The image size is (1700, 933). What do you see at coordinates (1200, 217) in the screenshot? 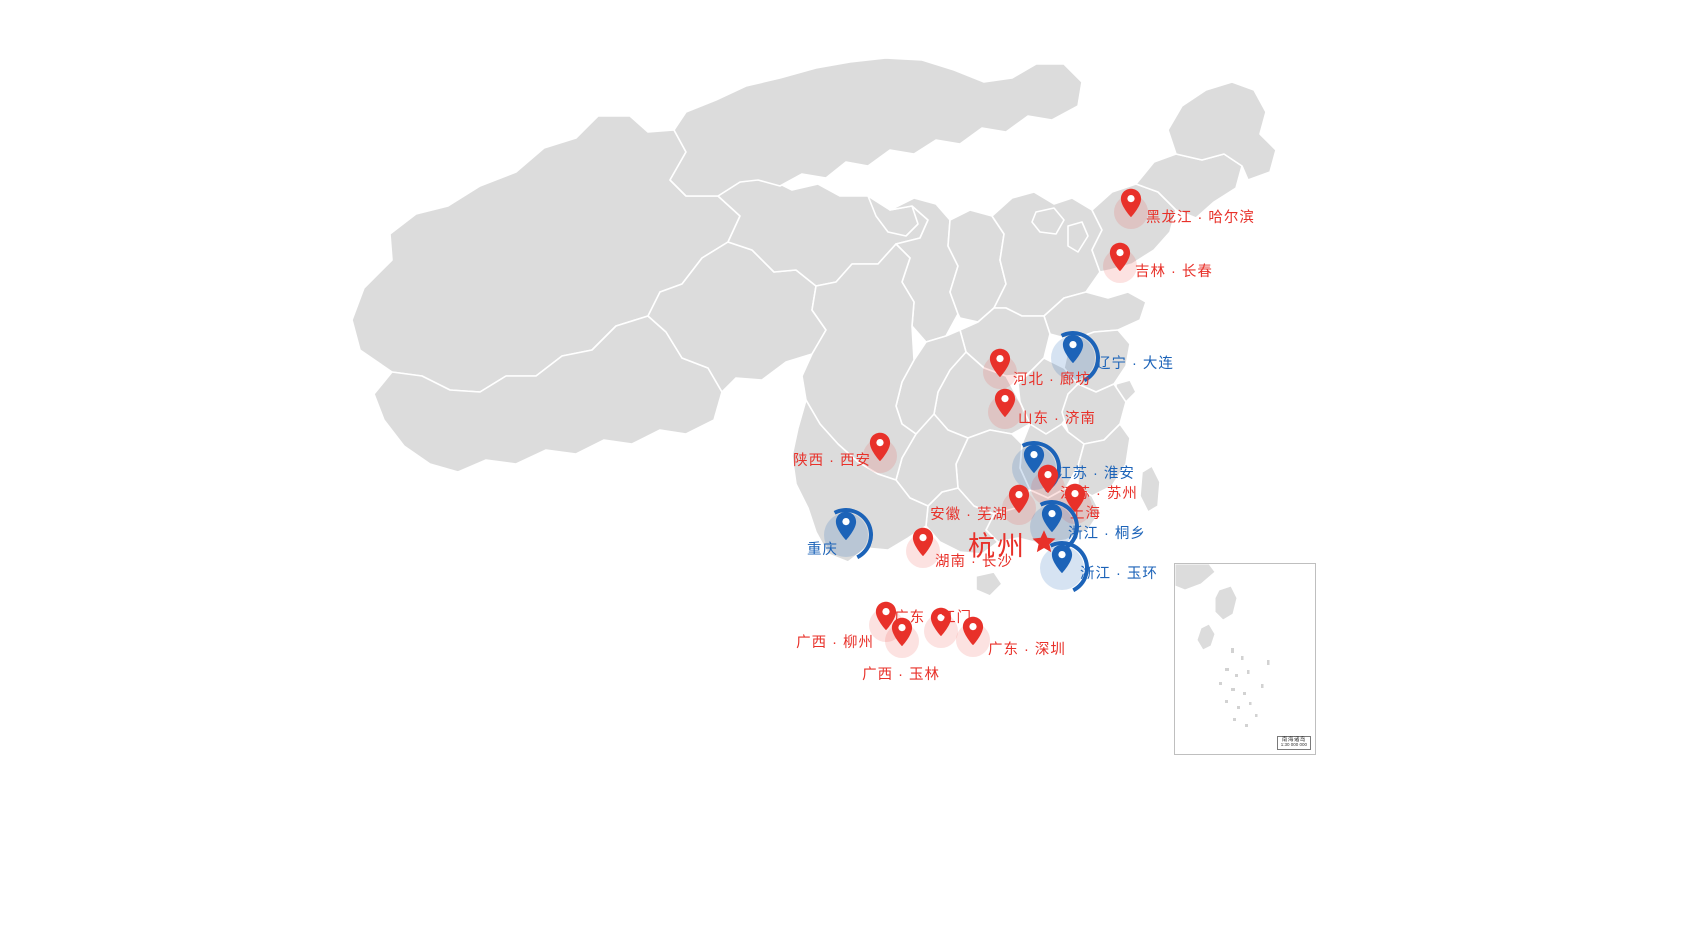
I see `marker-label: 黑龙江 · 哈尔滨` at bounding box center [1200, 217].